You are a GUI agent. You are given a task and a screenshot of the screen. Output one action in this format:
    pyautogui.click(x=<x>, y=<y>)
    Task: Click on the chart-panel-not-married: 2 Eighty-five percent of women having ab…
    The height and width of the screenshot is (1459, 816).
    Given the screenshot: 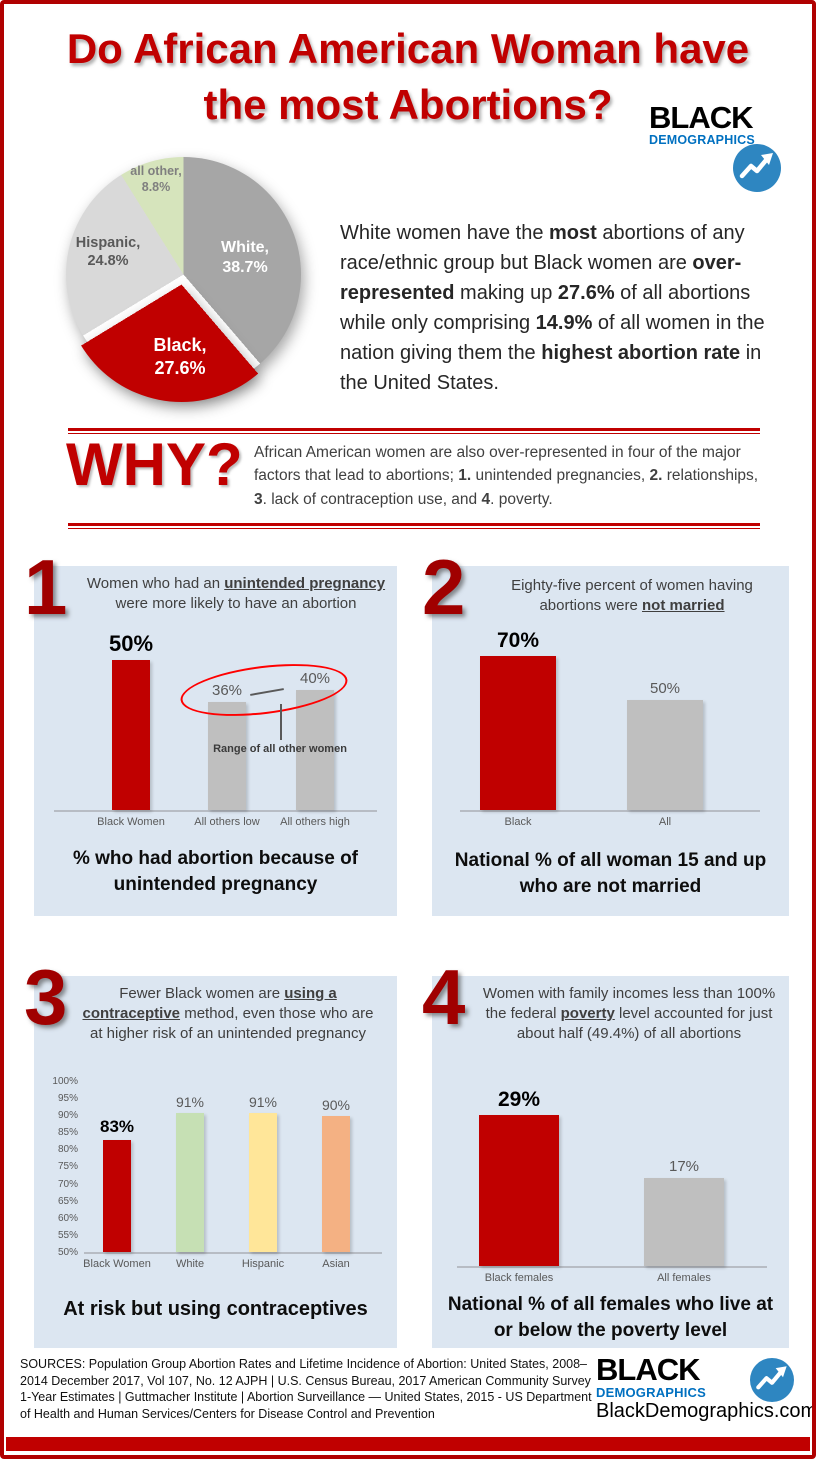 What is the action you would take?
    pyautogui.click(x=605, y=732)
    